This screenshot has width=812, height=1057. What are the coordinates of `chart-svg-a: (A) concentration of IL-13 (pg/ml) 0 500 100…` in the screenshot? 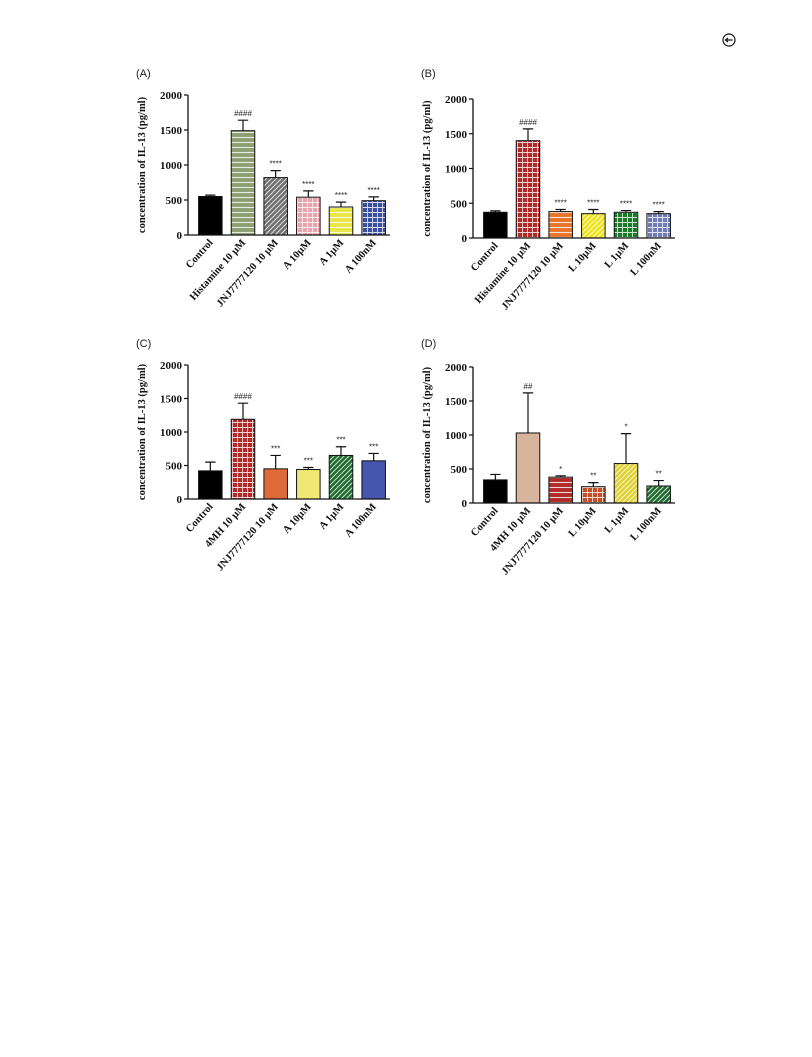 It's located at (263, 189).